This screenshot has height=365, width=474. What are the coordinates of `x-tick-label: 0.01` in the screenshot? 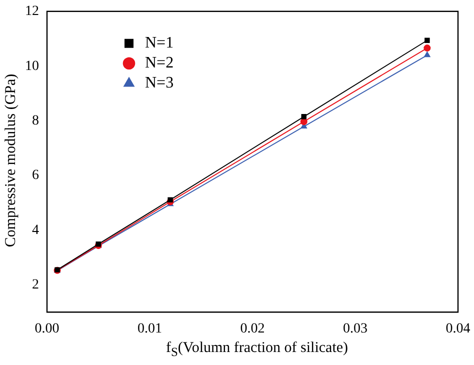 It's located at (150, 328).